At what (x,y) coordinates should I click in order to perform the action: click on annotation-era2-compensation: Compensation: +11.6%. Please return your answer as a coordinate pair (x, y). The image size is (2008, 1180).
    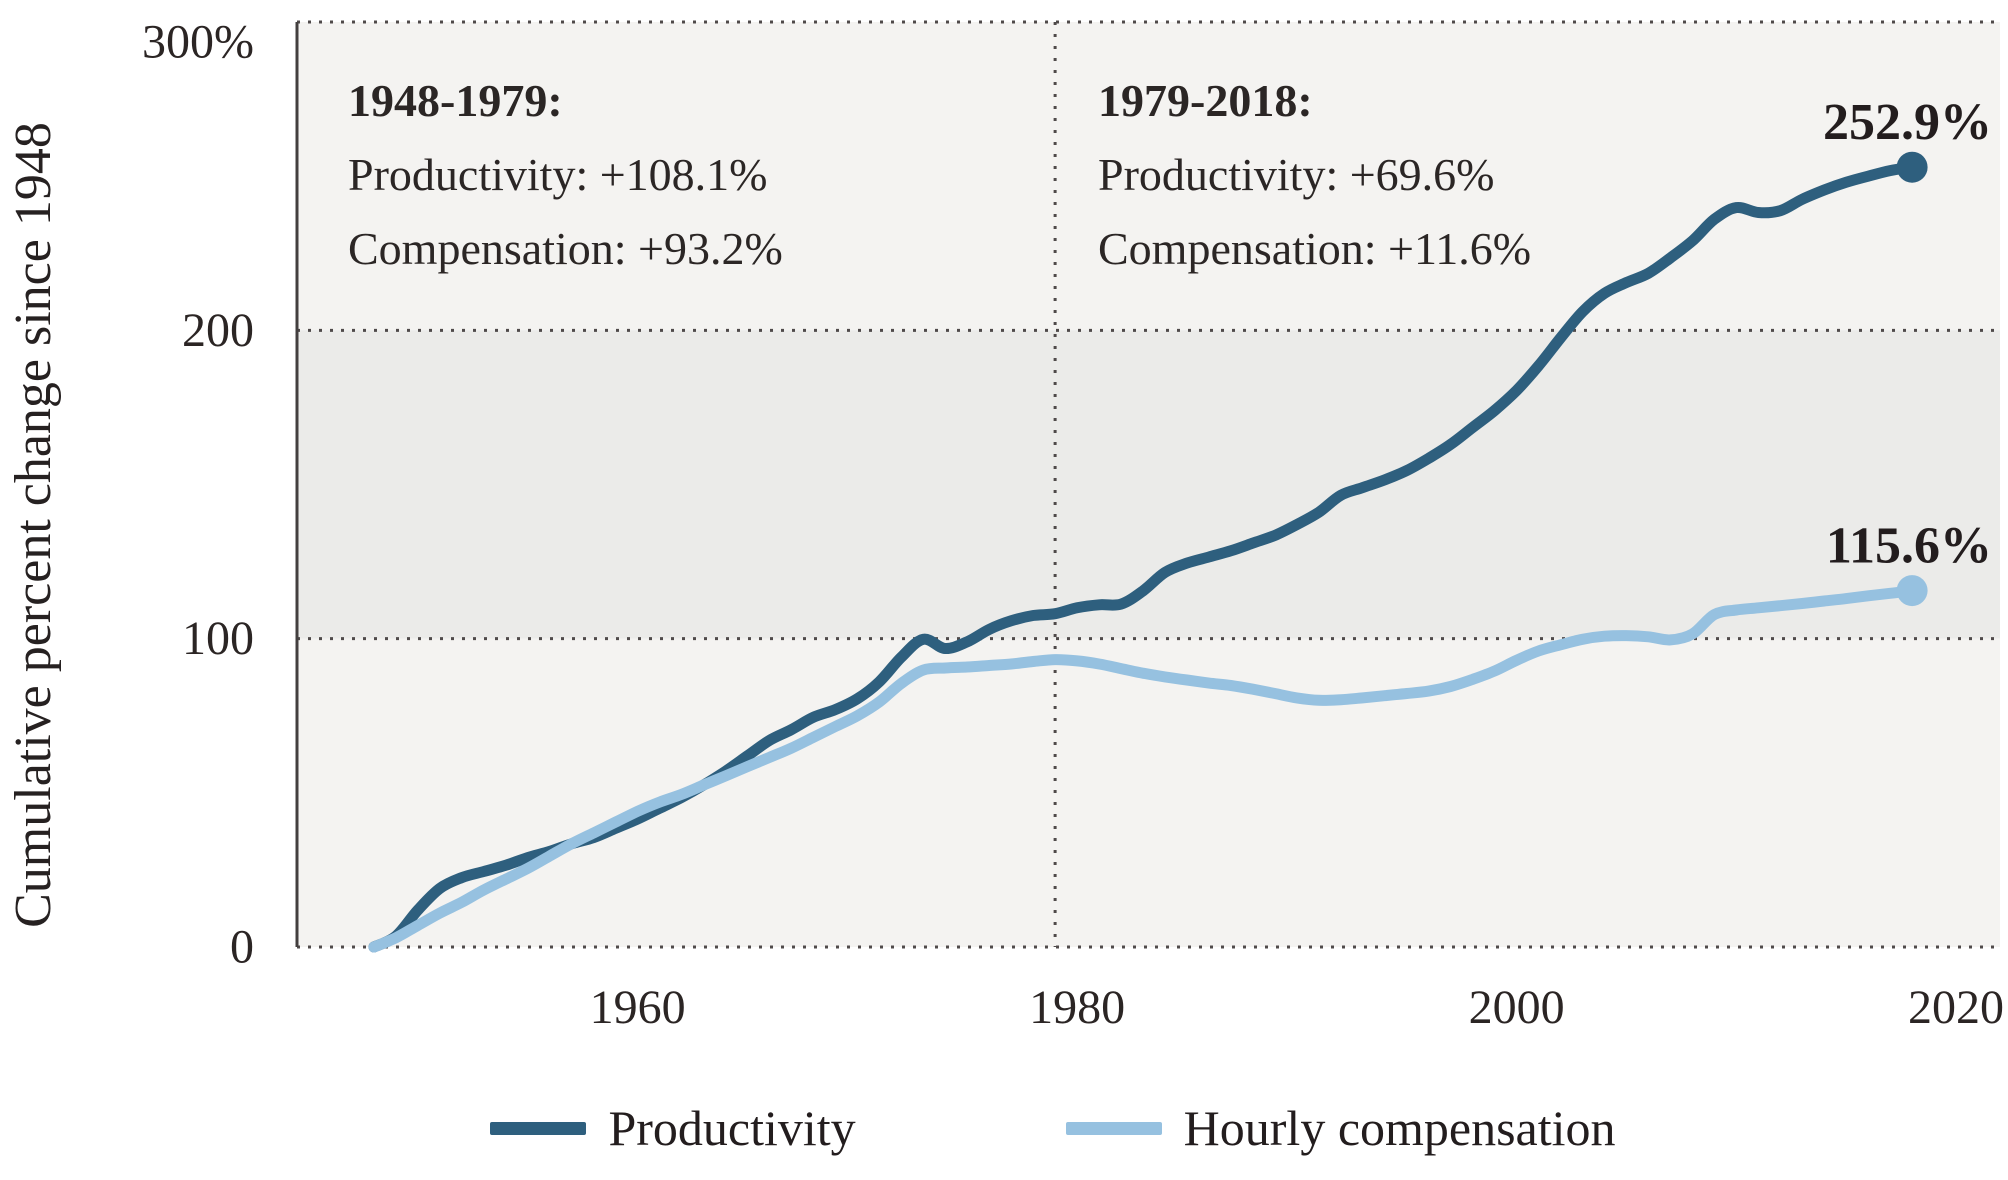
    Looking at the image, I should click on (1315, 248).